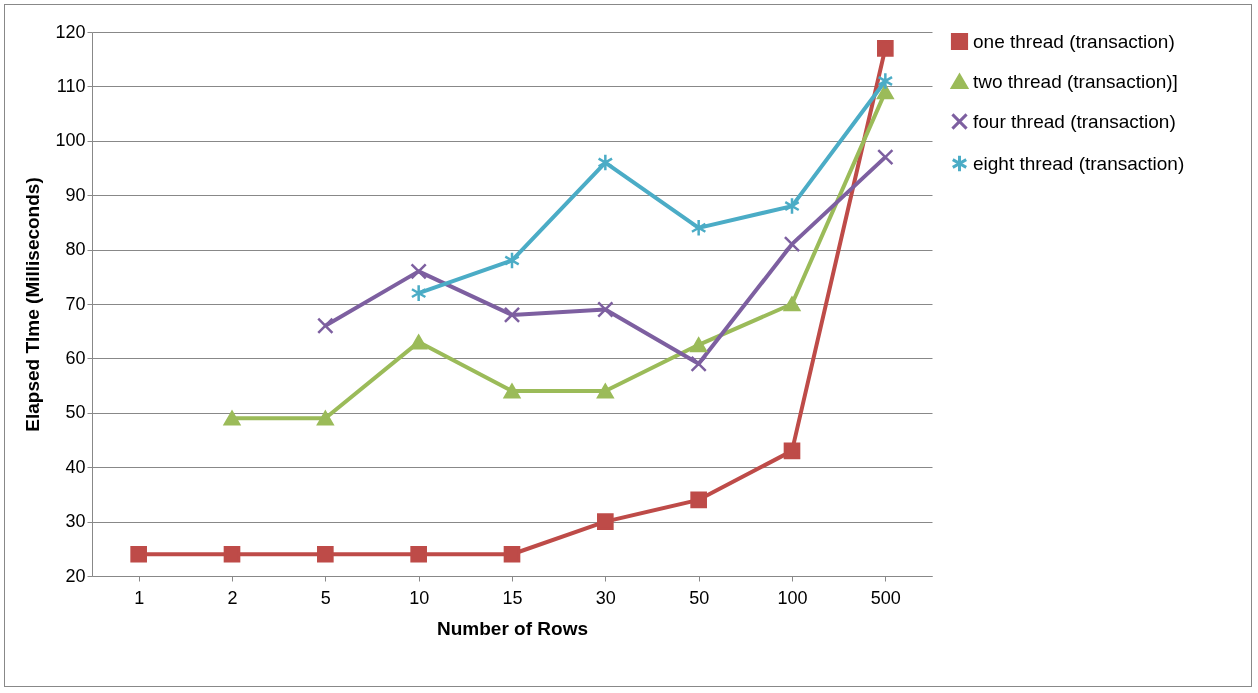  Describe the element at coordinates (512, 628) in the screenshot. I see `x-axis-title: Number of Rows` at that location.